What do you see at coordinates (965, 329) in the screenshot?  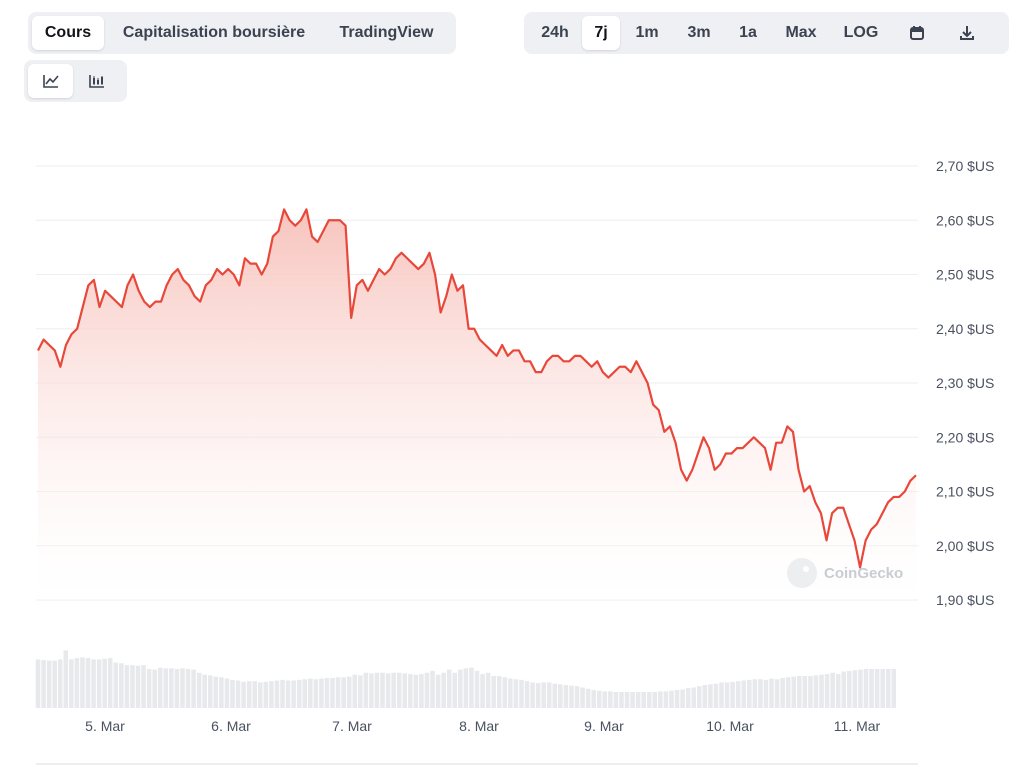 I see `y-tick-label: 2,40 $US` at bounding box center [965, 329].